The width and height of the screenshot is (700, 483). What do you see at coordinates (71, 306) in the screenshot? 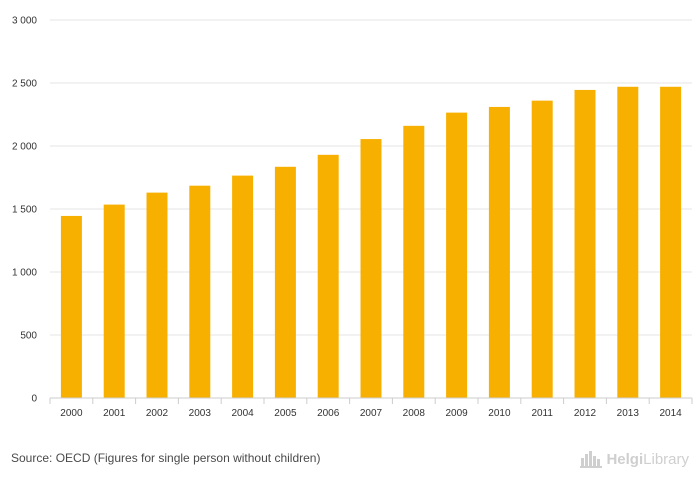
I see `bar-2000` at bounding box center [71, 306].